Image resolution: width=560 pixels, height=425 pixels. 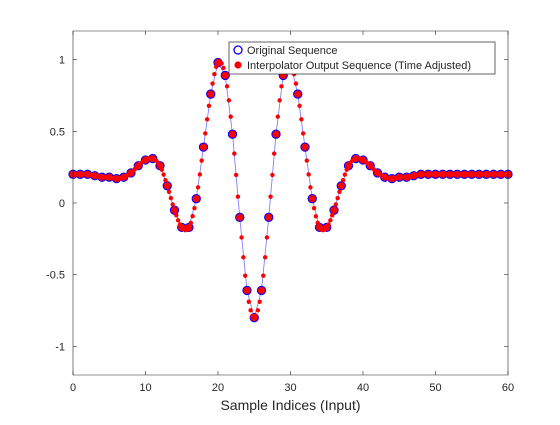 I want to click on x-tick-label: 10, so click(x=145, y=388).